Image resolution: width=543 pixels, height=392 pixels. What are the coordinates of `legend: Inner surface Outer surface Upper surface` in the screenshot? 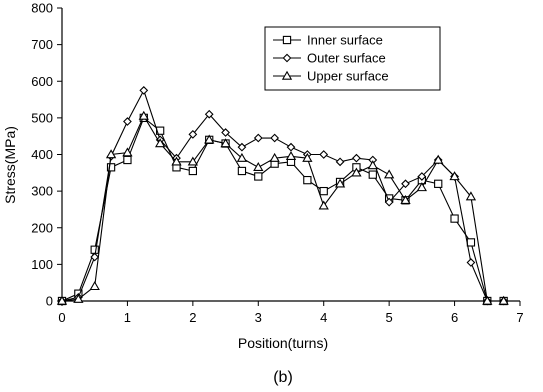 It's located at (352, 58).